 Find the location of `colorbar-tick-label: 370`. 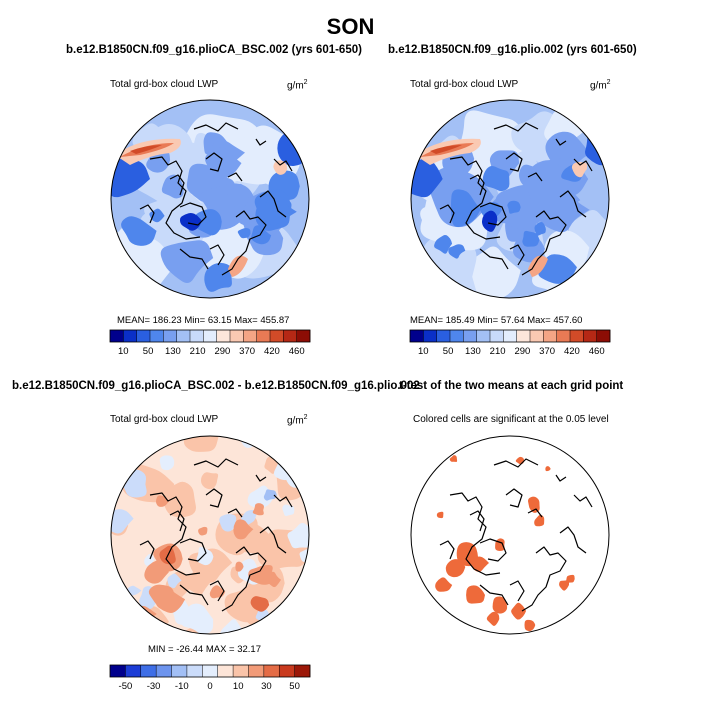

colorbar-tick-label: 370 is located at coordinates (247, 351).